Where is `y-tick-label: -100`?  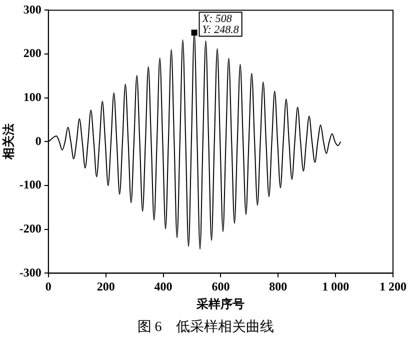
y-tick-label: -100 is located at coordinates (30, 185).